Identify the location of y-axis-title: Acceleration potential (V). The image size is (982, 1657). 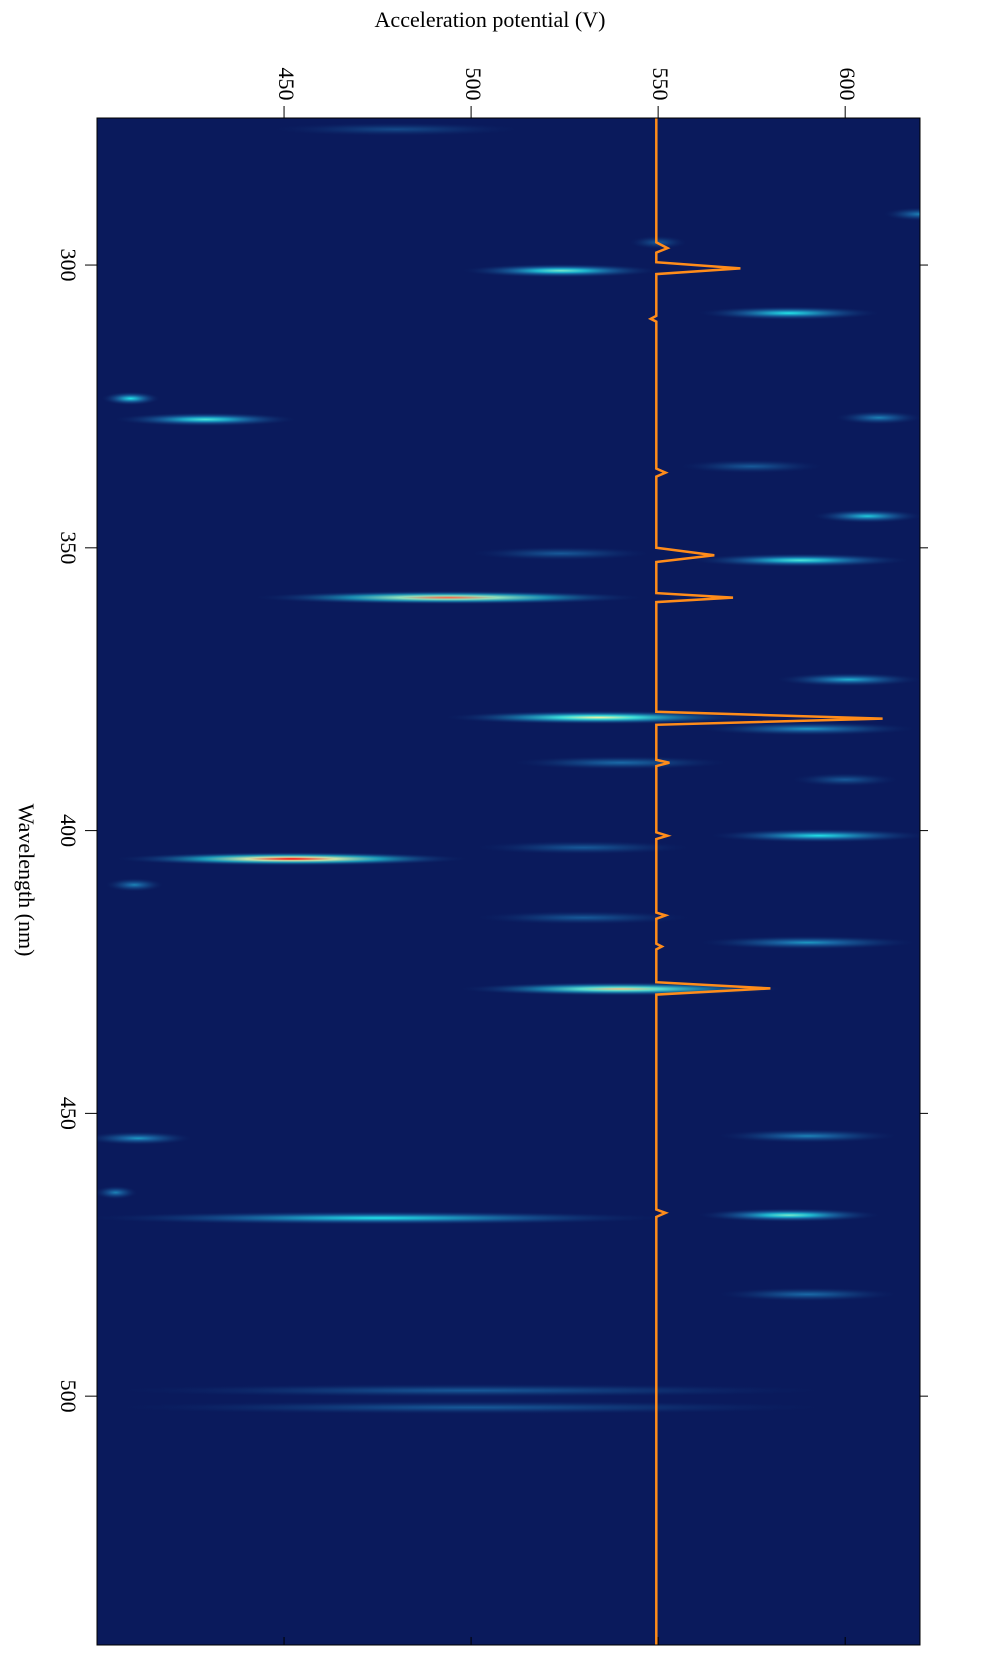
(490, 19).